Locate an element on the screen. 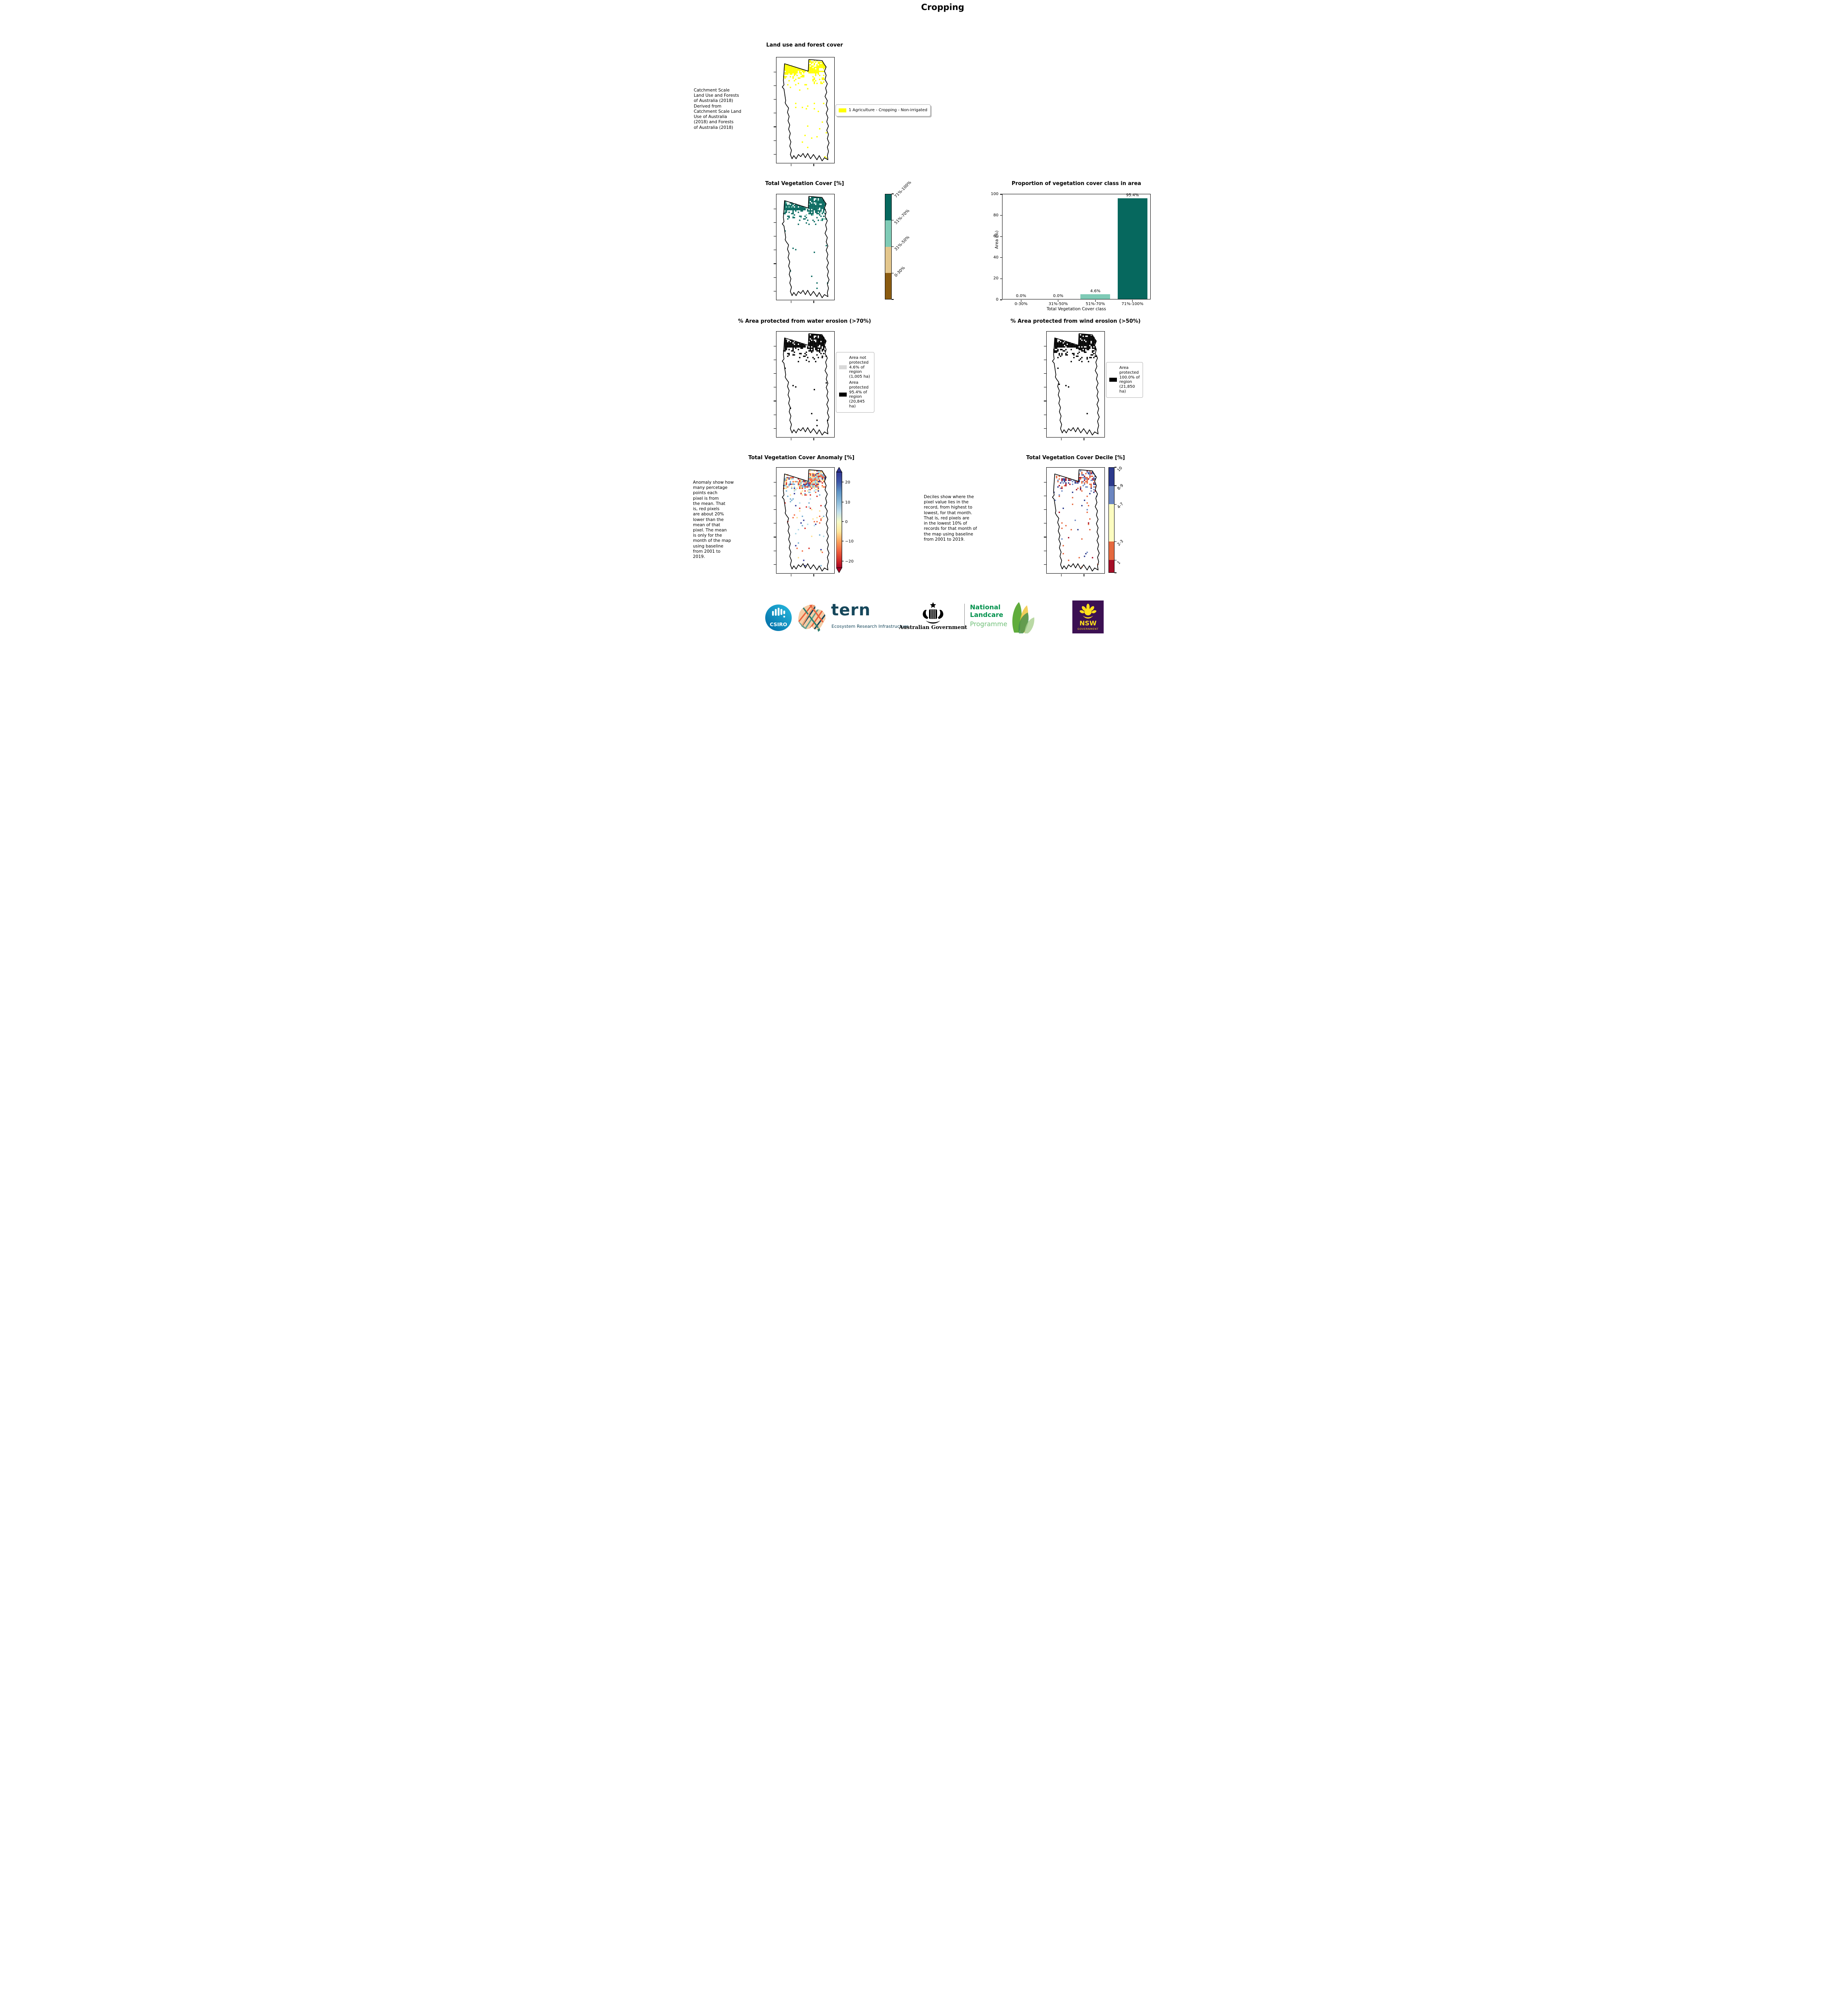 The image size is (1848, 2007). csiro-circle is located at coordinates (778, 618).